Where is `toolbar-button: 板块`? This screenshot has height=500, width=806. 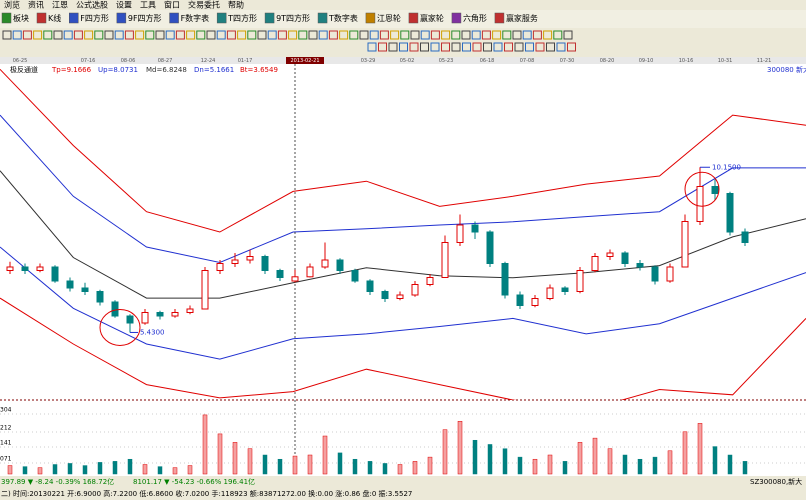
toolbar-button: 板块 is located at coordinates (21, 18).